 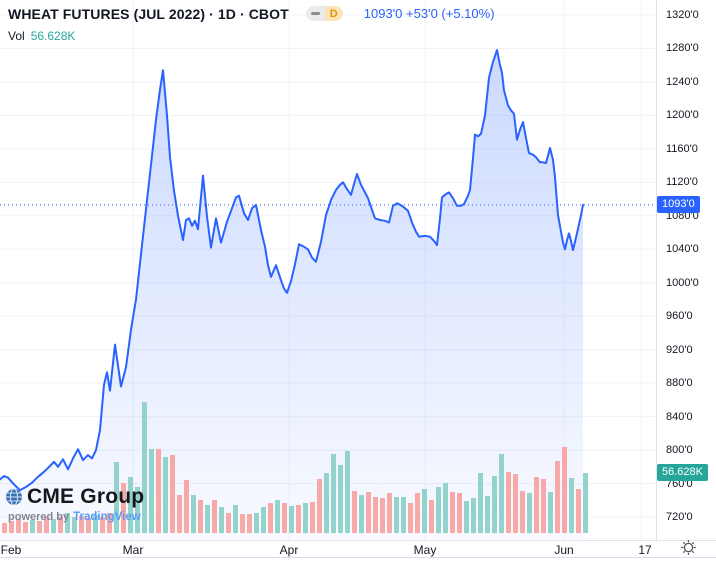 I want to click on price-axis-label: 1160'0, so click(x=682, y=148).